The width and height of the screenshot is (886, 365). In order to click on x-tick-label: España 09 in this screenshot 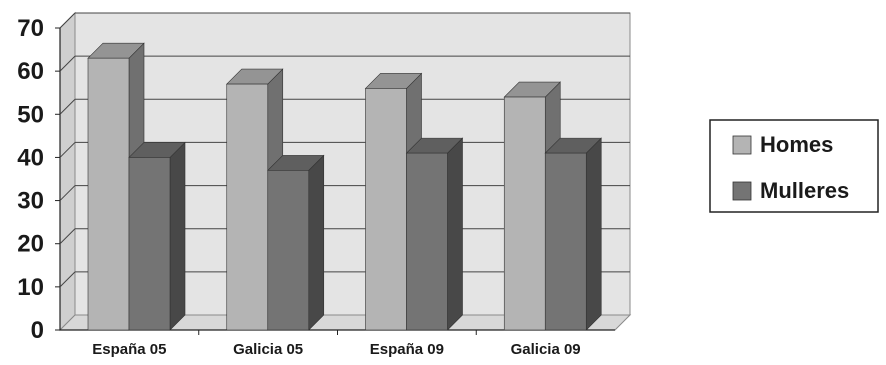, I will do `click(407, 349)`.